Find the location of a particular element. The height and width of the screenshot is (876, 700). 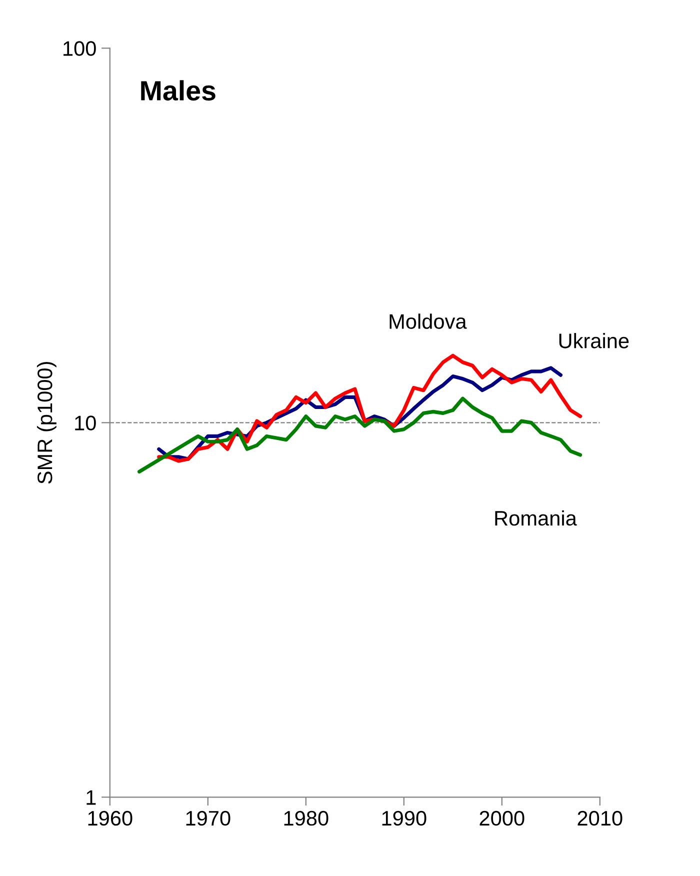

x-tick-label: 2000 is located at coordinates (502, 818).